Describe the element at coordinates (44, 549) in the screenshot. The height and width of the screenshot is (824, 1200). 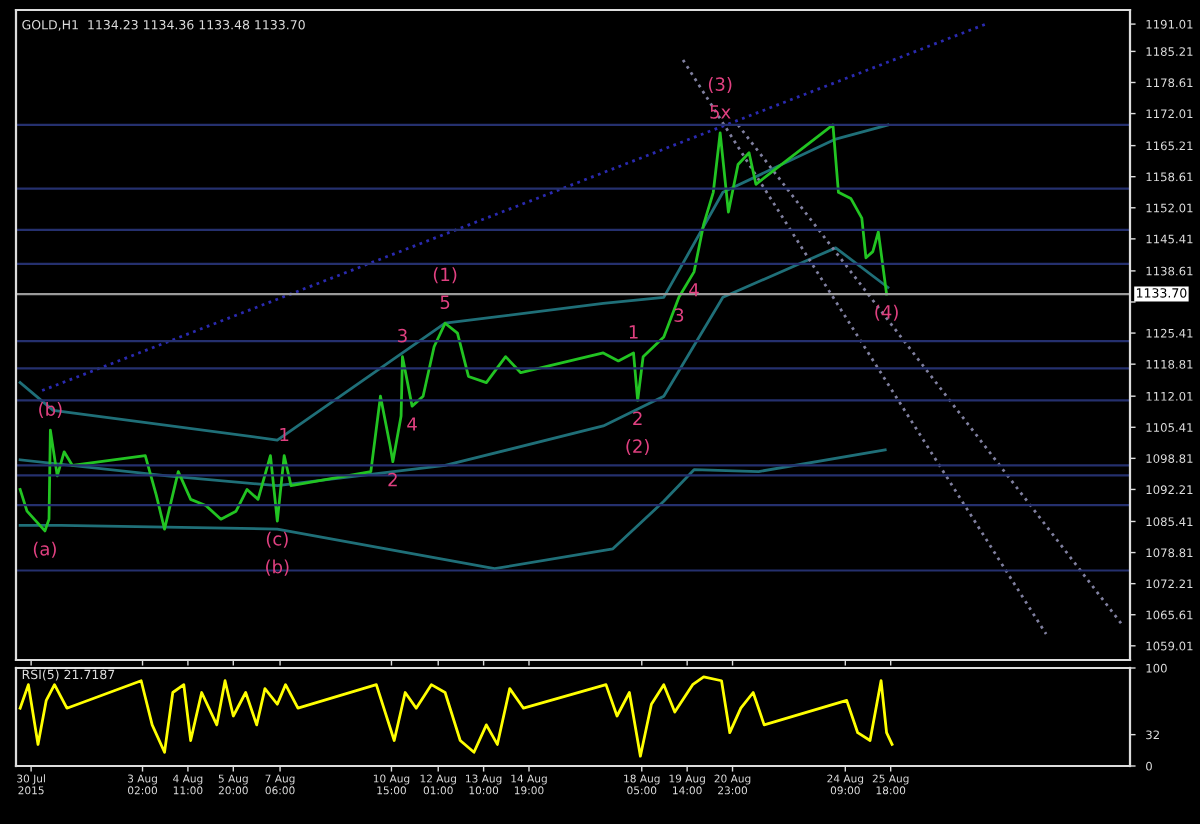
I see `annotation: (a)` at that location.